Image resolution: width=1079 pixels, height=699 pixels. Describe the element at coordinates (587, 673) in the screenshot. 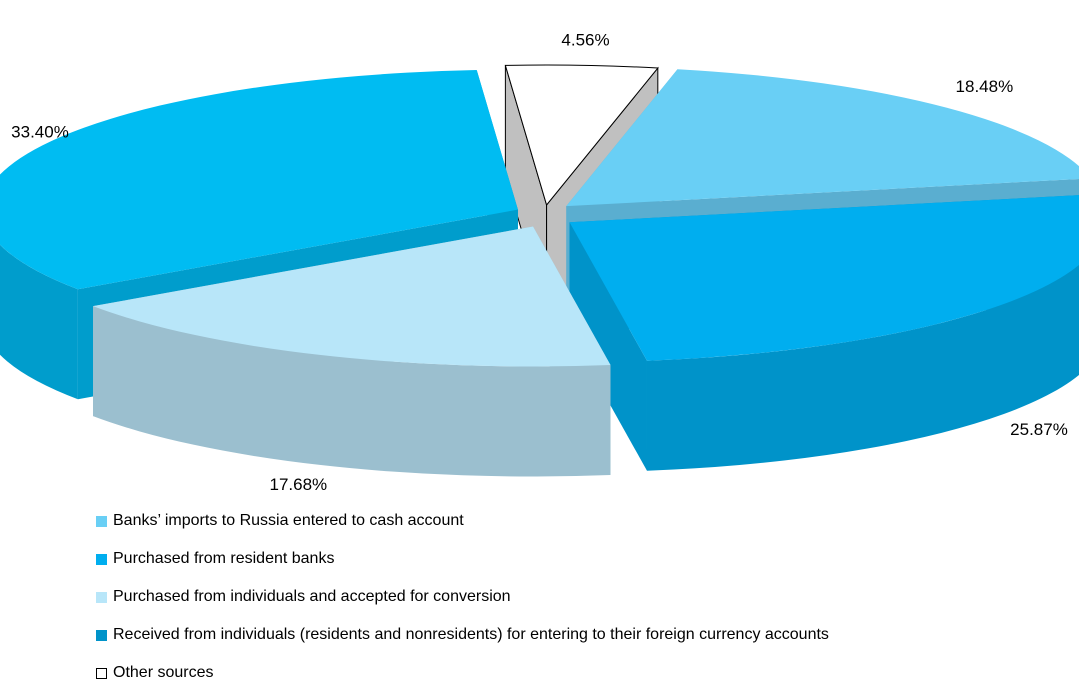

I see `legend-item-other-sources: Other sources` at that location.